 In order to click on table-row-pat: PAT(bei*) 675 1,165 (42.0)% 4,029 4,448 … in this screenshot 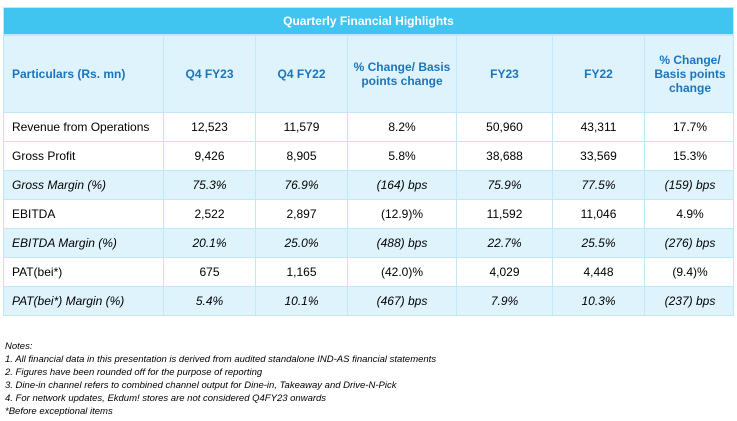, I will do `click(368, 272)`.